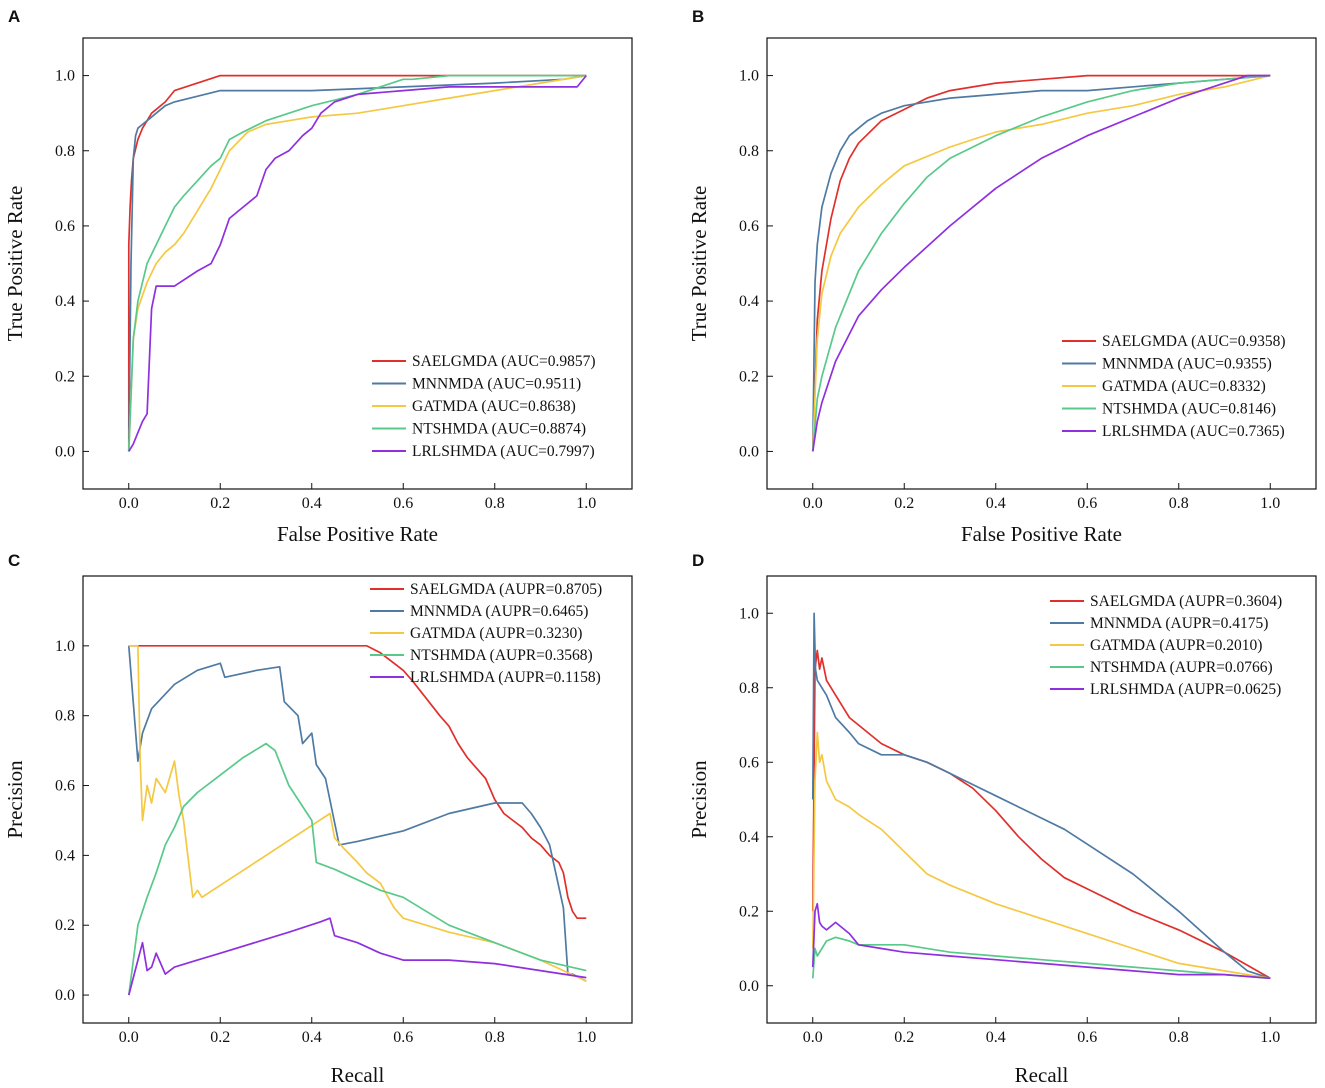 The image size is (1325, 1088). Describe the element at coordinates (1193, 431) in the screenshot. I see `legend-label: LRLSHMDA (AUC=0.7365)` at that location.